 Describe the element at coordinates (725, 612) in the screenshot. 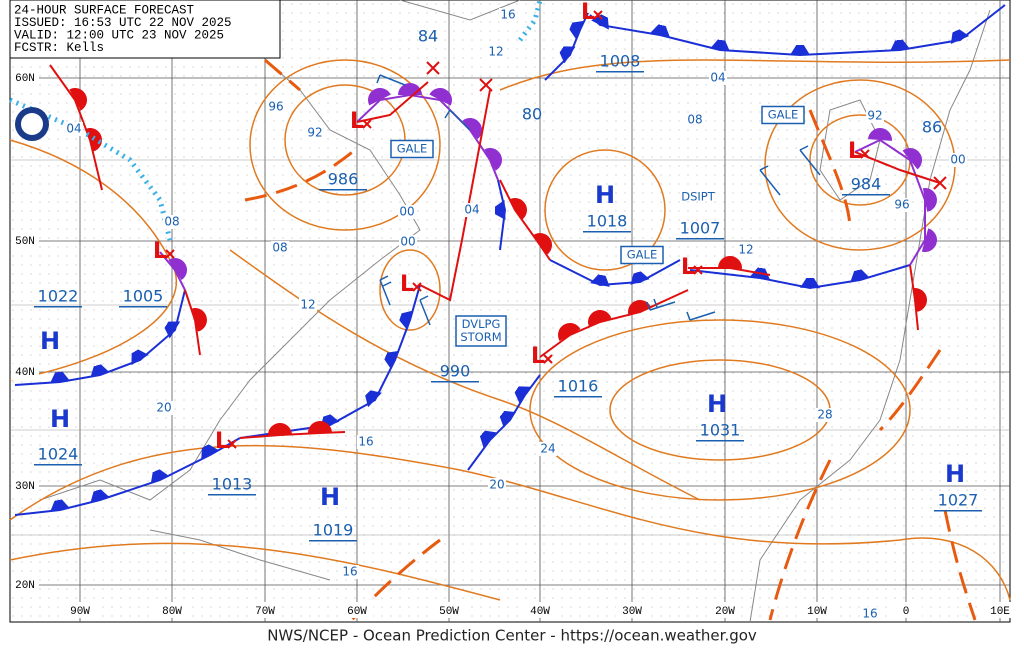

I see `lon-label: 20W` at that location.